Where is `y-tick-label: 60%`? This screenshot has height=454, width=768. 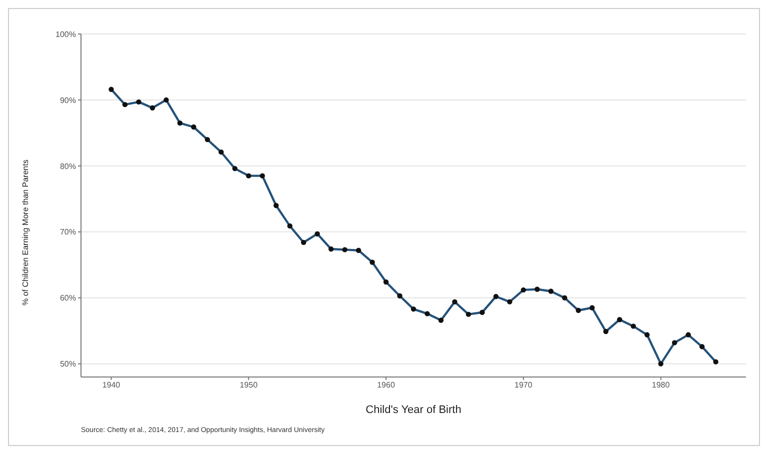 y-tick-label: 60% is located at coordinates (68, 298).